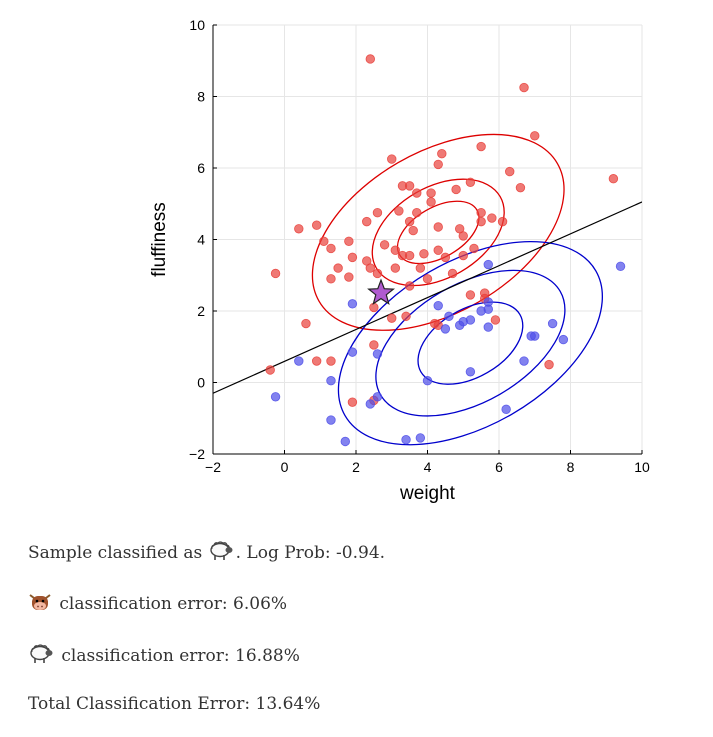 The image size is (713, 737). Describe the element at coordinates (157, 604) in the screenshot. I see `cow-error-line: classification error: 6.06%` at that location.